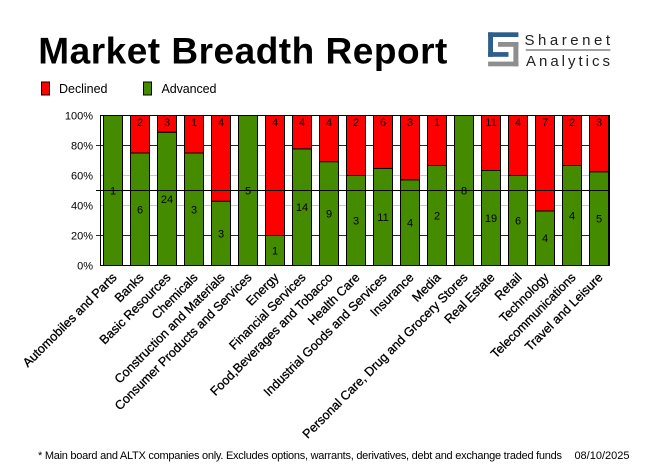 This screenshot has width=655, height=475. I want to click on svg-text: 60%, so click(82, 177).